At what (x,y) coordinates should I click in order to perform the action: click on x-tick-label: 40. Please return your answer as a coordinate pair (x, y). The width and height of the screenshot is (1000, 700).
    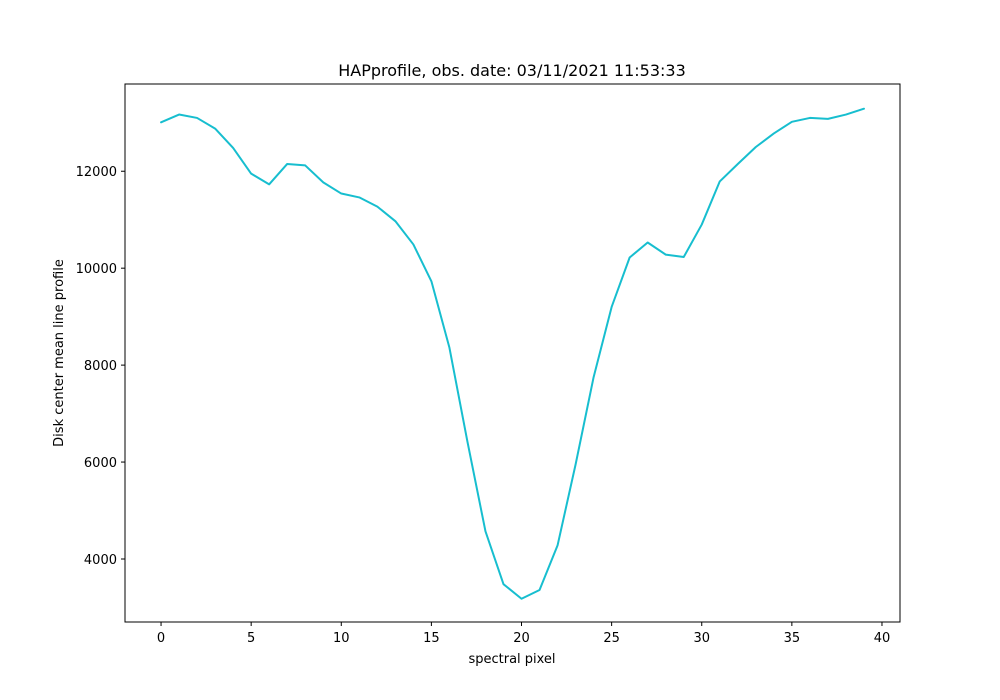
    Looking at the image, I should click on (882, 638).